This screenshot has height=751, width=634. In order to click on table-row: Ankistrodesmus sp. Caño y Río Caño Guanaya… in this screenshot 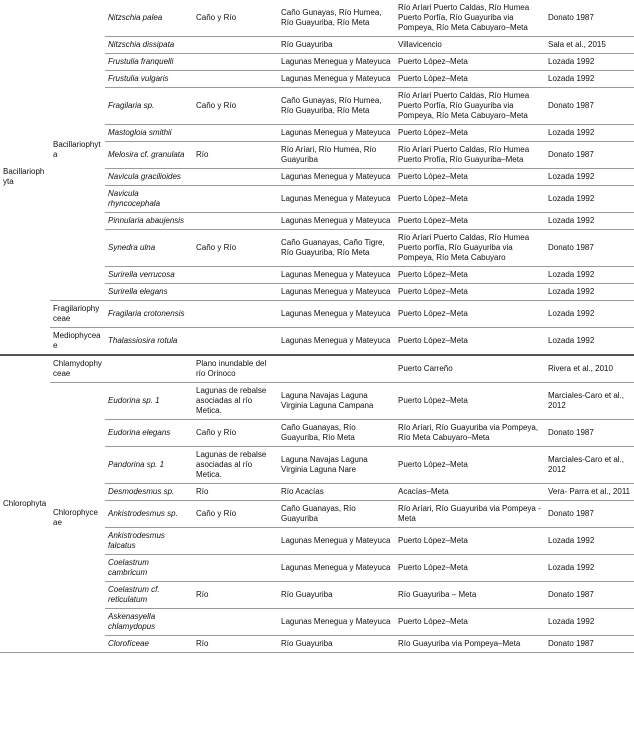, I will do `click(317, 514)`.